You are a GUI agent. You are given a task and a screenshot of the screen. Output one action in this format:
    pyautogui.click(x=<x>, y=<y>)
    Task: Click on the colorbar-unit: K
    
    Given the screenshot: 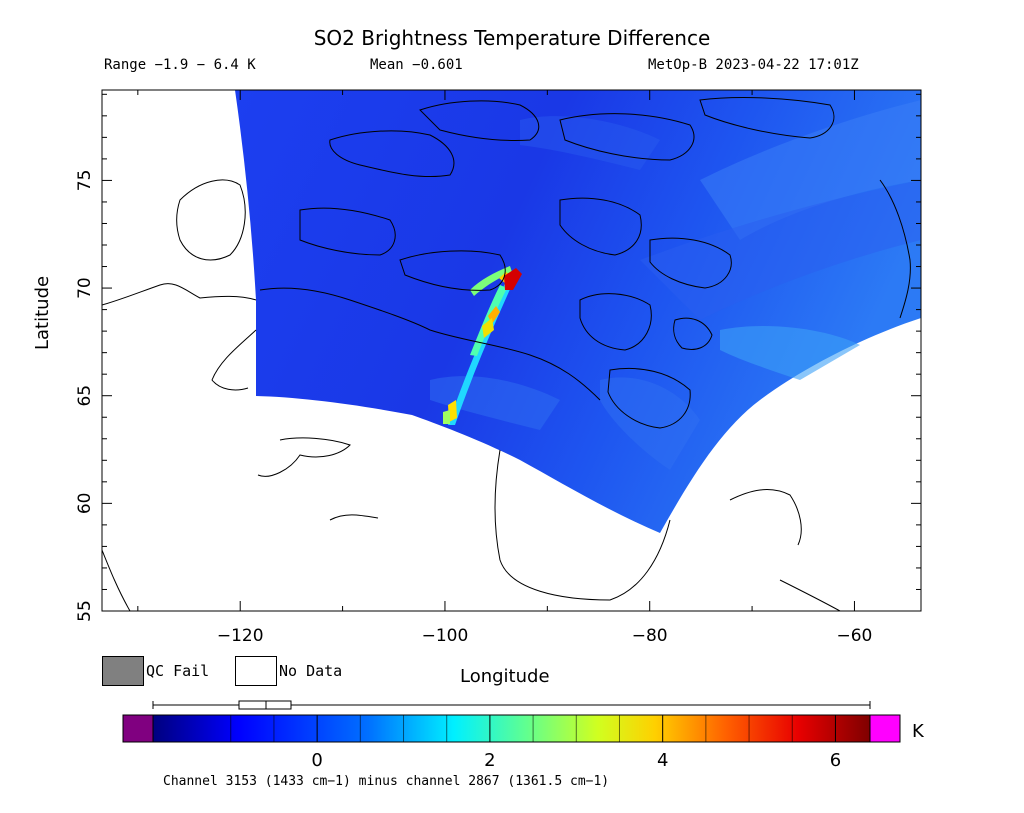 What is the action you would take?
    pyautogui.click(x=918, y=731)
    